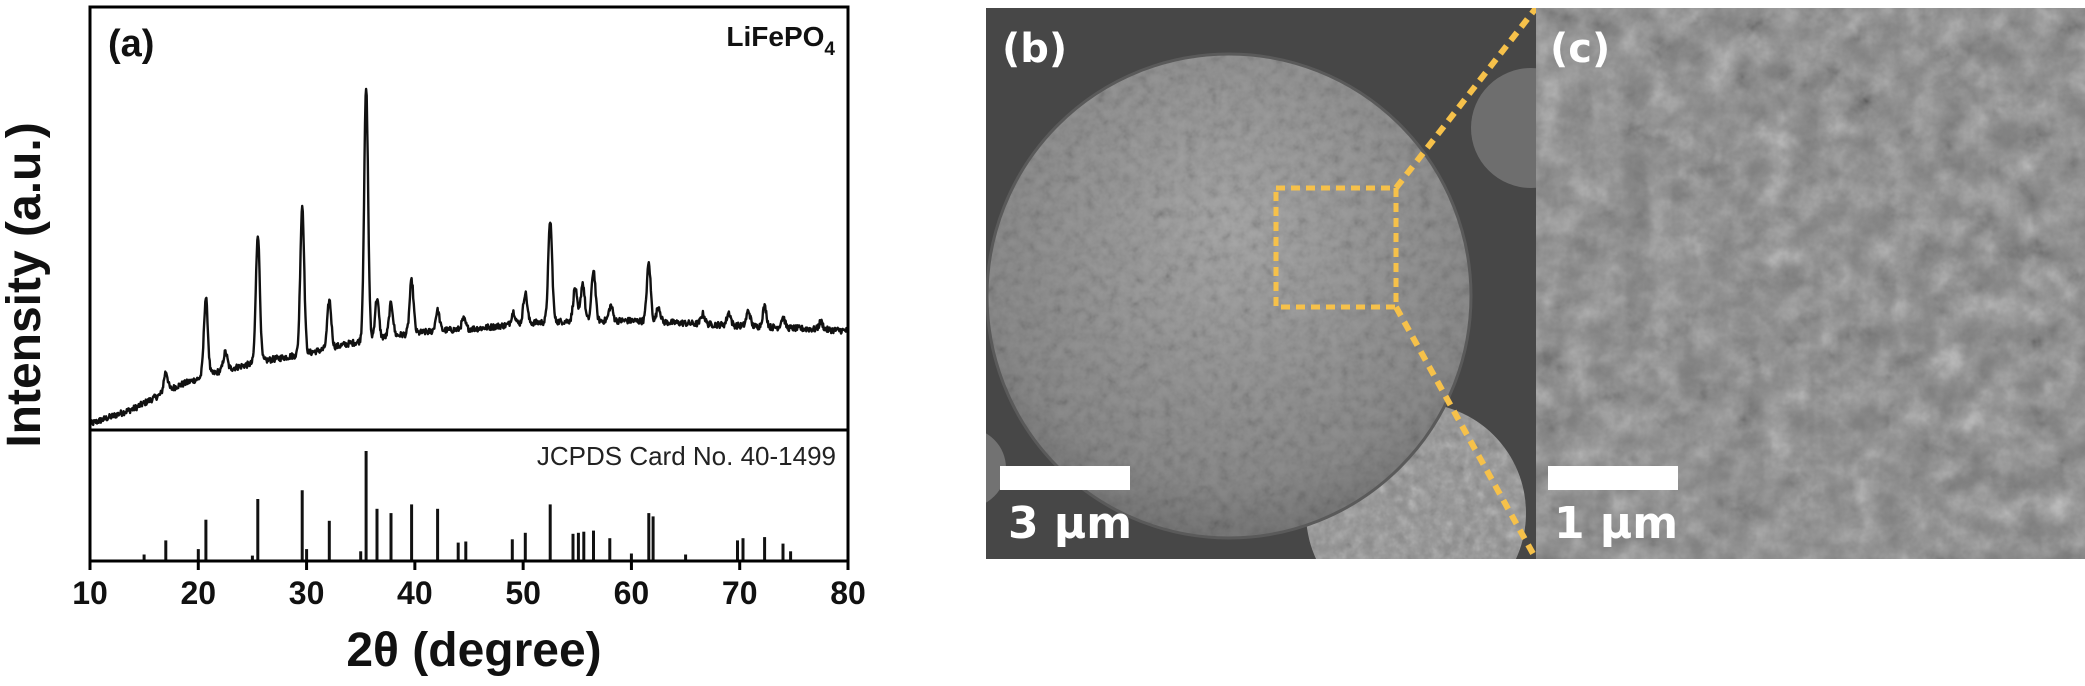 Image resolution: width=2085 pixels, height=686 pixels. I want to click on x-axis: 10 20 30 40 50 60 70 80, so click(469, 586).